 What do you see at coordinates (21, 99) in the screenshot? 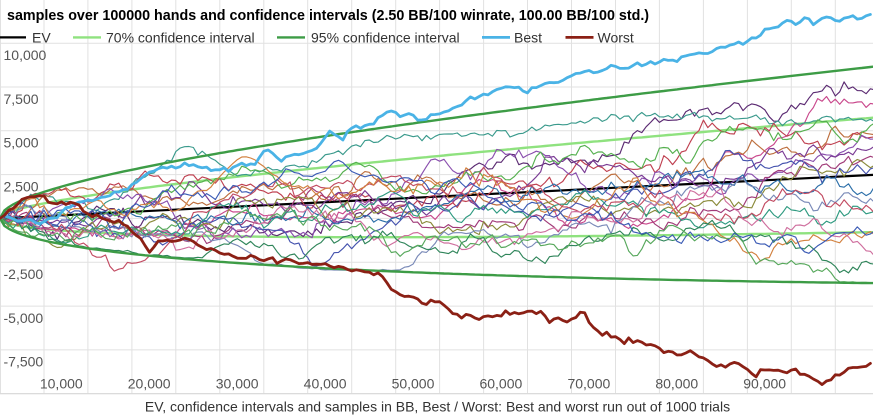
I see `svg-text: 7,500` at bounding box center [21, 99].